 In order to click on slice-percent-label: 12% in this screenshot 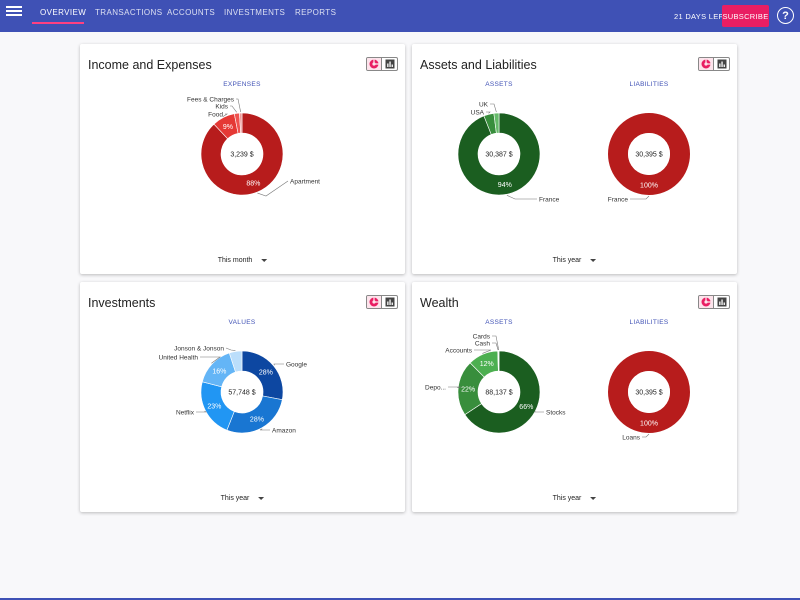, I will do `click(487, 364)`.